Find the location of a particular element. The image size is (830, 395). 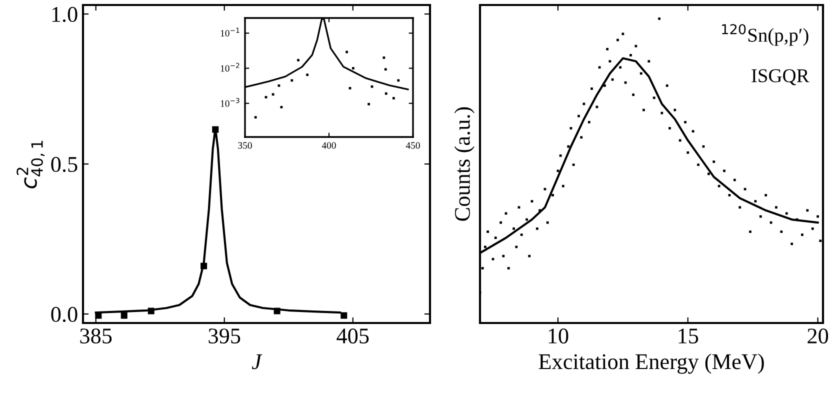

x-axis-title: Excitation Energy (MeV) is located at coordinates (651, 364).